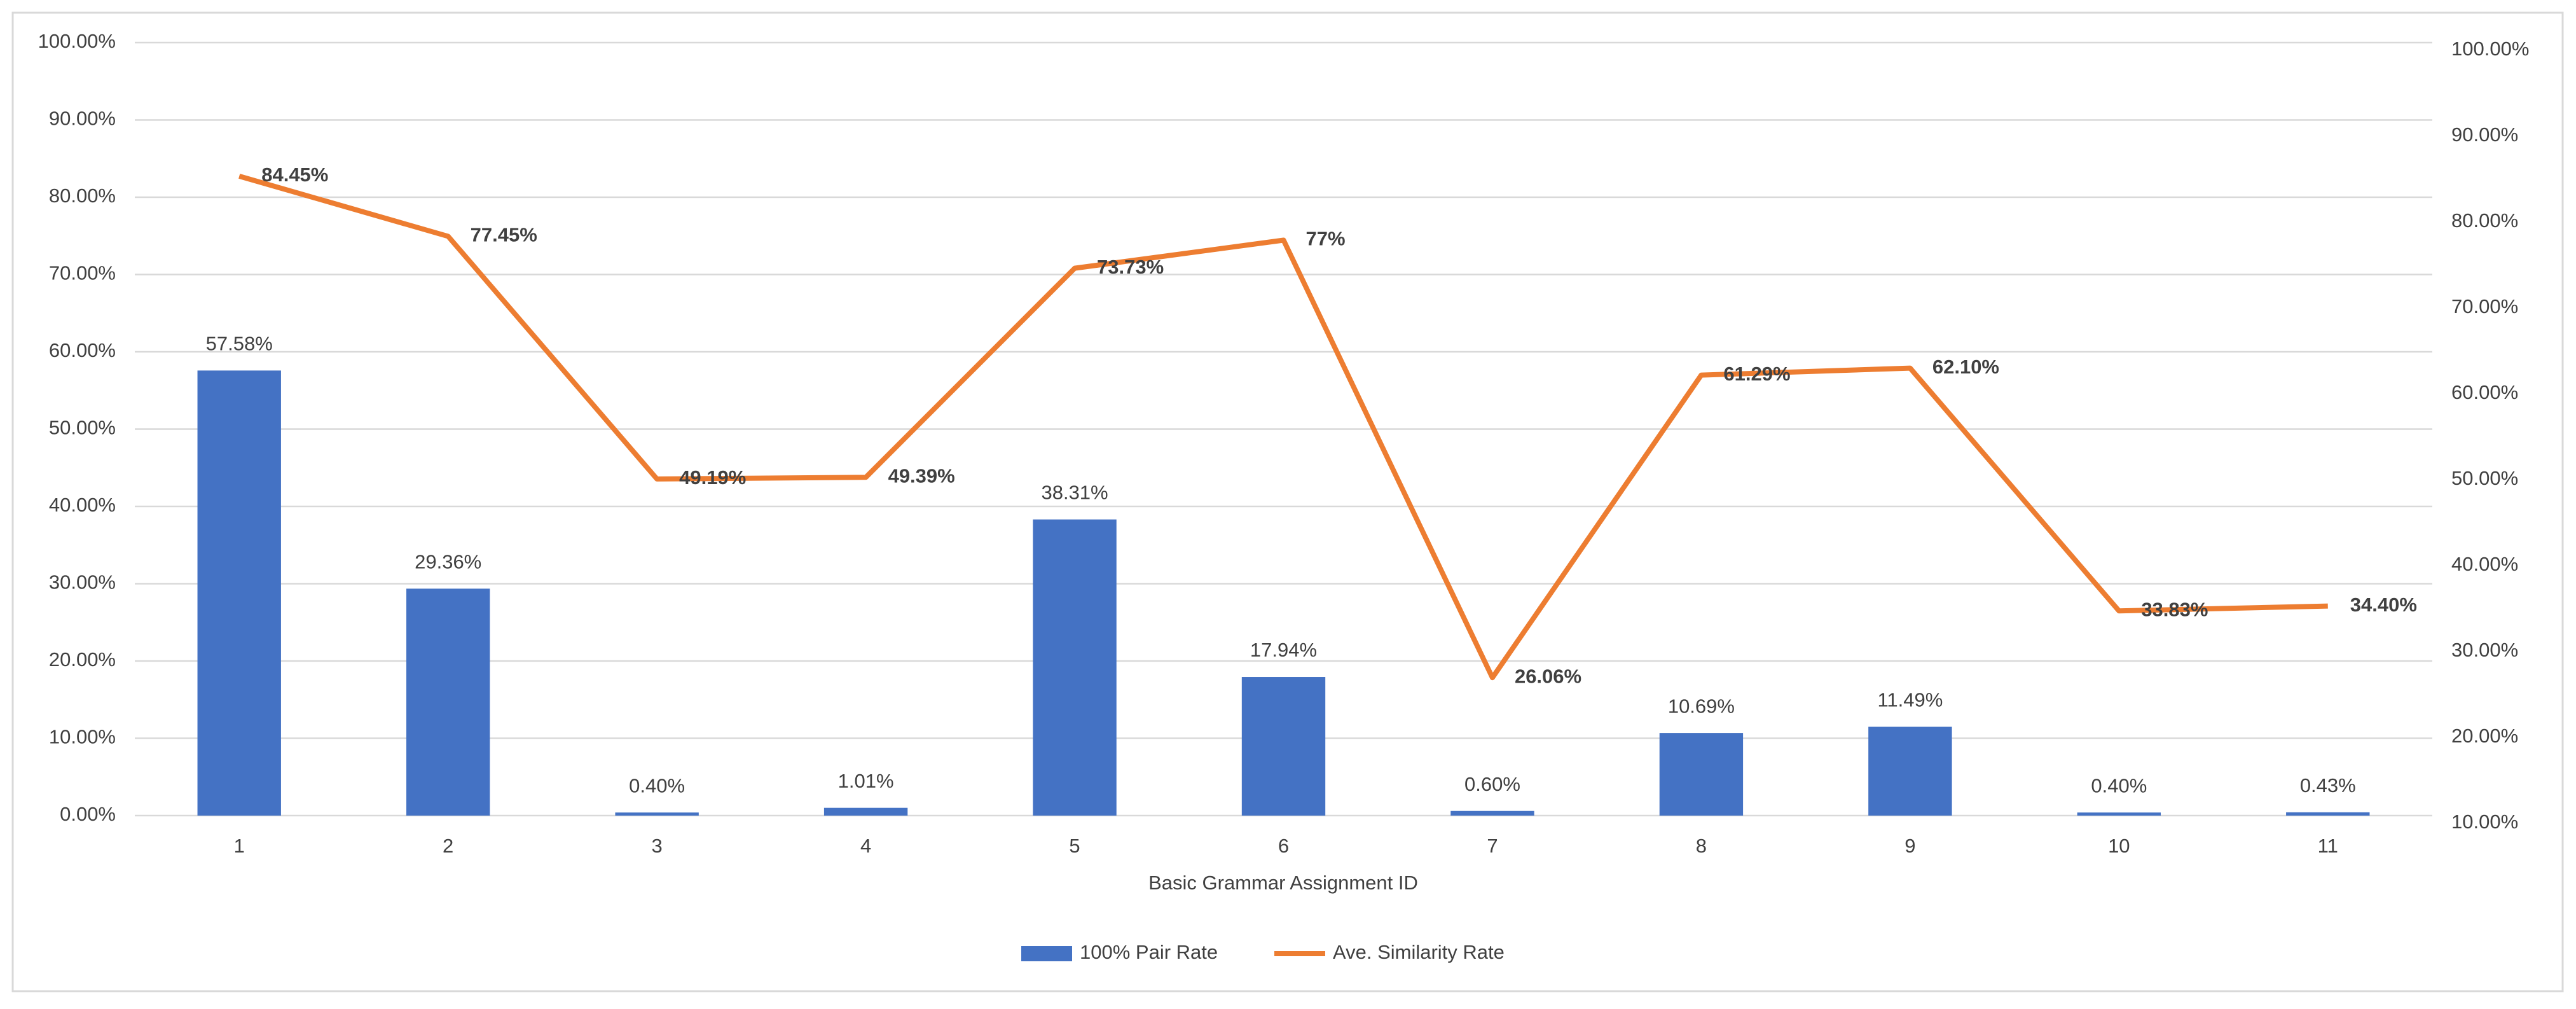  I want to click on data-label: 84.45%, so click(294, 175).